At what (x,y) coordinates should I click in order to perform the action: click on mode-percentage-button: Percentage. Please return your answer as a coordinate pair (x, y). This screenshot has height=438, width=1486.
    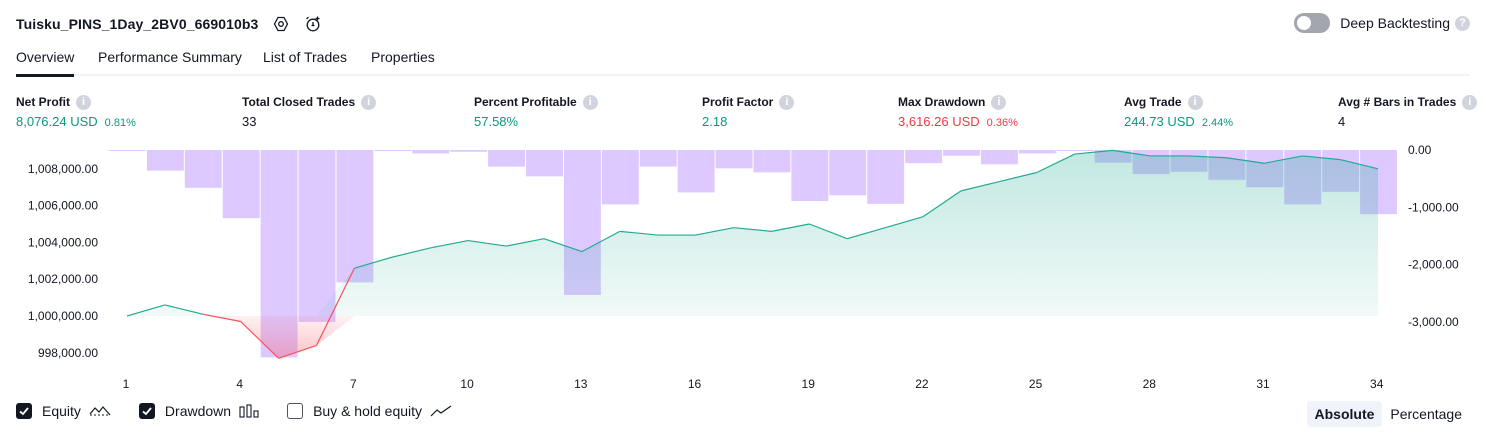
    Looking at the image, I should click on (1426, 414).